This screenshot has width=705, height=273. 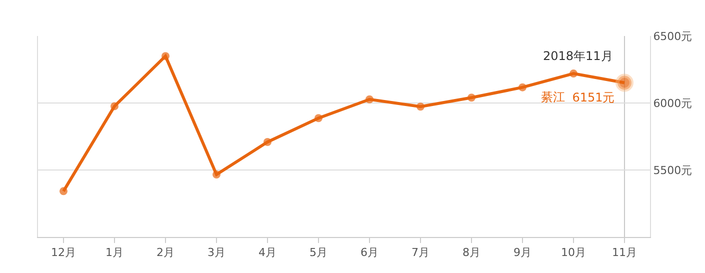 What do you see at coordinates (624, 253) in the screenshot?
I see `x-tick-label: 11月` at bounding box center [624, 253].